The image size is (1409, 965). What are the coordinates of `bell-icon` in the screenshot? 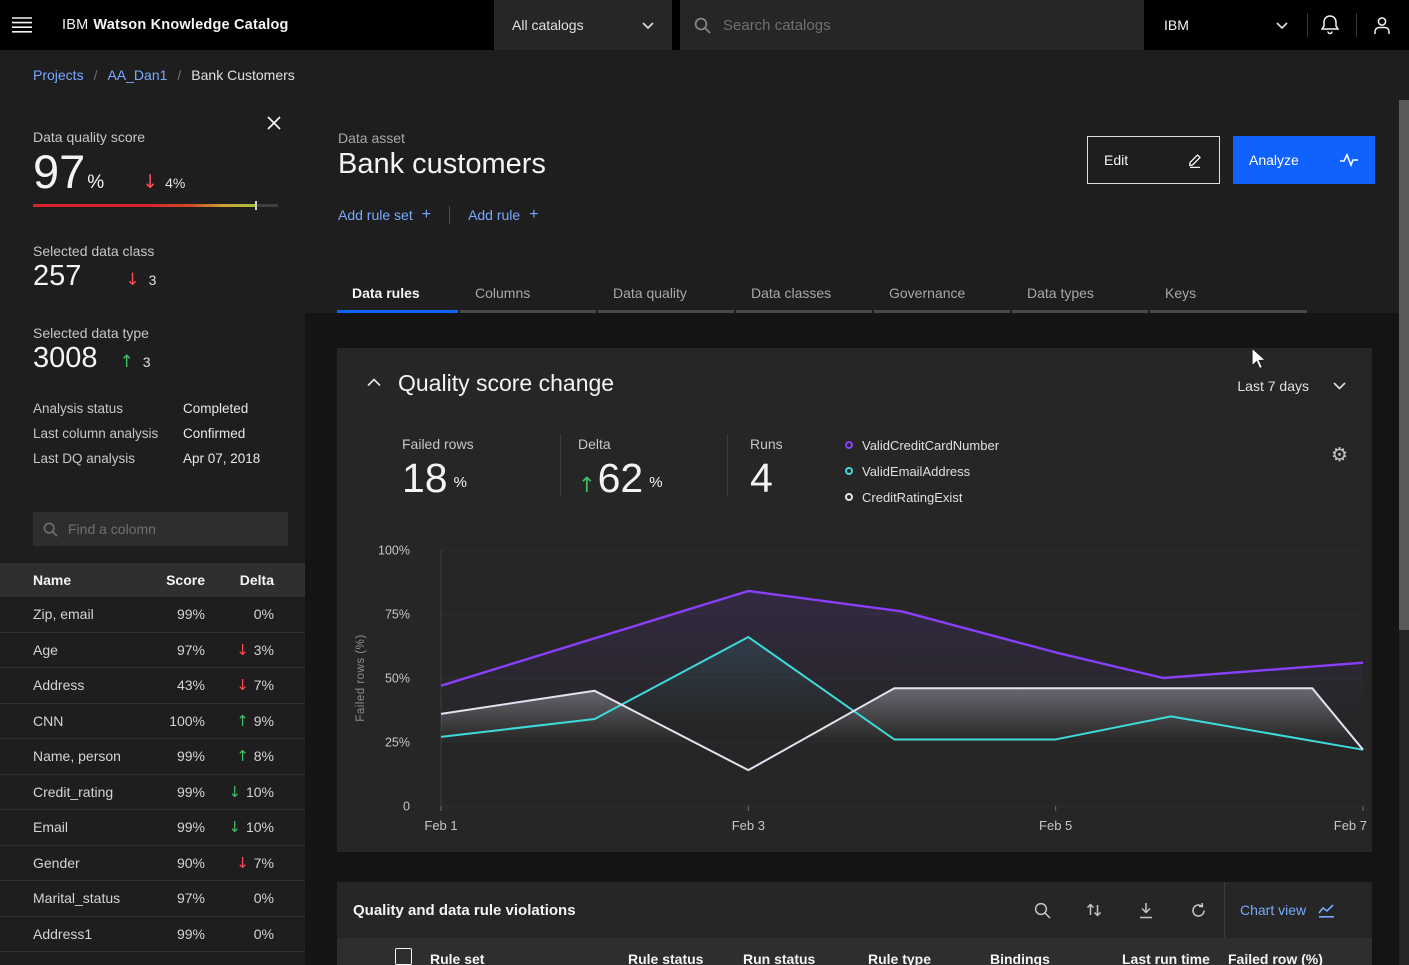 It's located at (1330, 25).